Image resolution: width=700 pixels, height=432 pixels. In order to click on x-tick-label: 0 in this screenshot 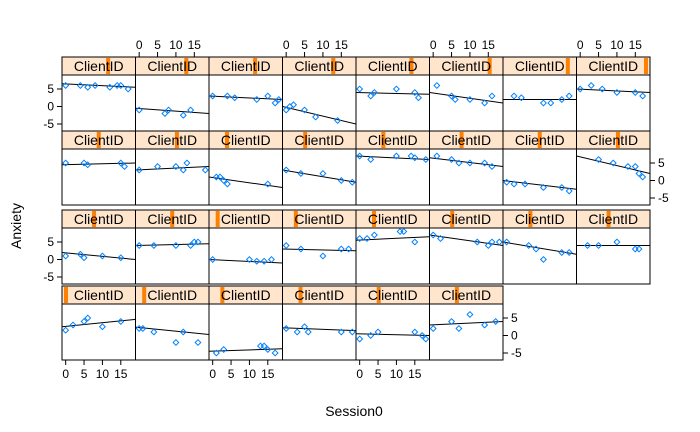, I will do `click(139, 45)`.